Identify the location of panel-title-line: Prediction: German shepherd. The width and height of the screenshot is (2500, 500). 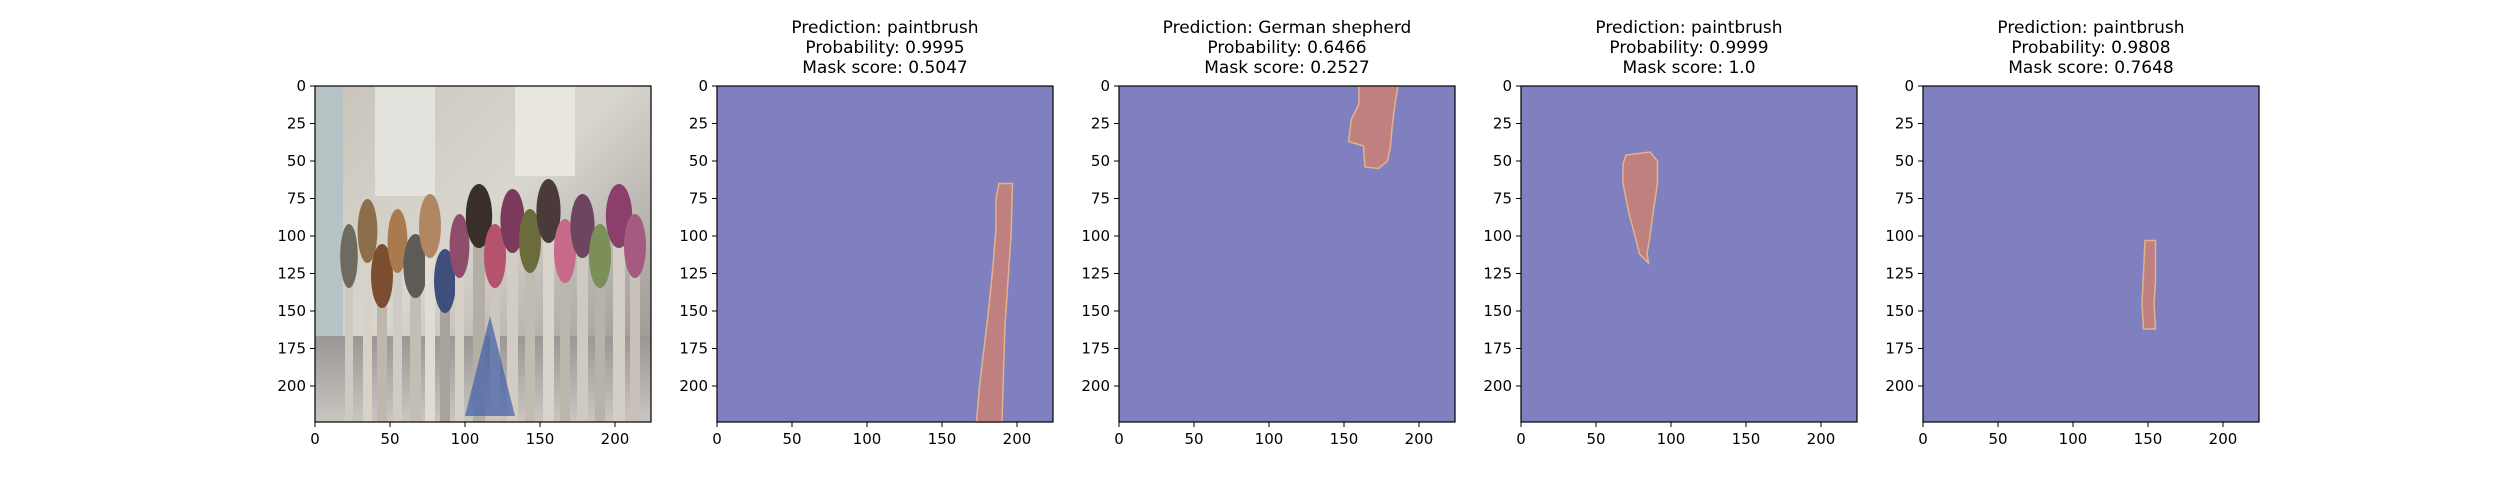
(1287, 28).